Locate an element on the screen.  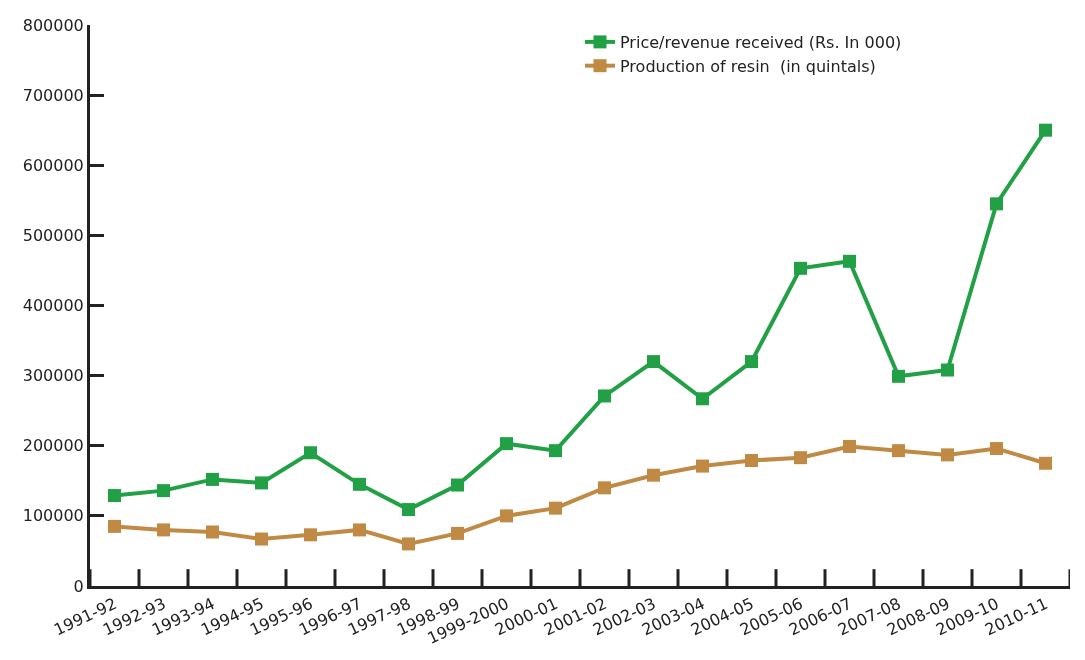
y-tick-label: 0 is located at coordinates (78, 586).